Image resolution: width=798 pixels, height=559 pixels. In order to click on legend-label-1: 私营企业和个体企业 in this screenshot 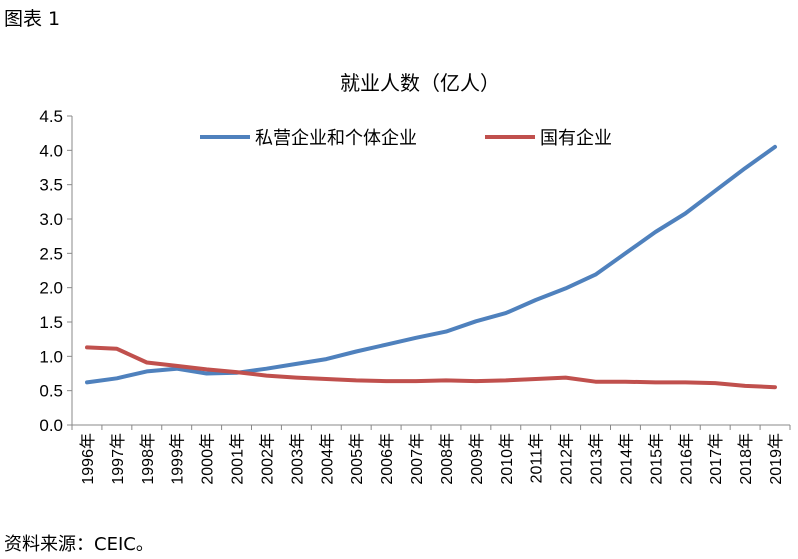, I will do `click(336, 138)`.